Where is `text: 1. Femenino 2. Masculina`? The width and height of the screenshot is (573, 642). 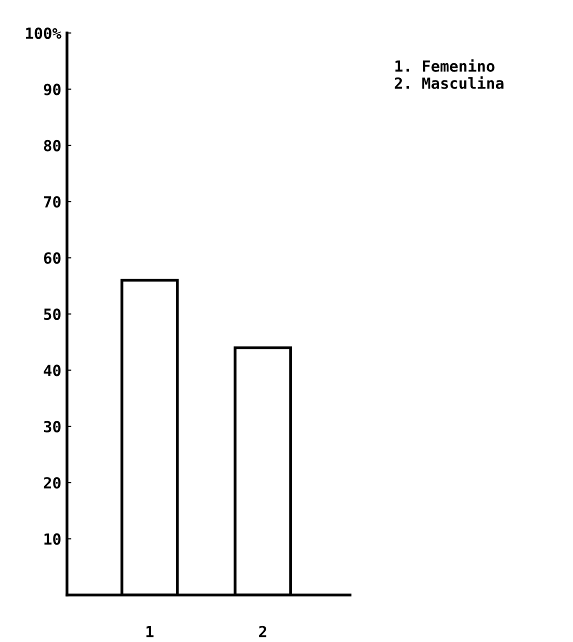
text: 1. Femenino 2. Masculina is located at coordinates (449, 74).